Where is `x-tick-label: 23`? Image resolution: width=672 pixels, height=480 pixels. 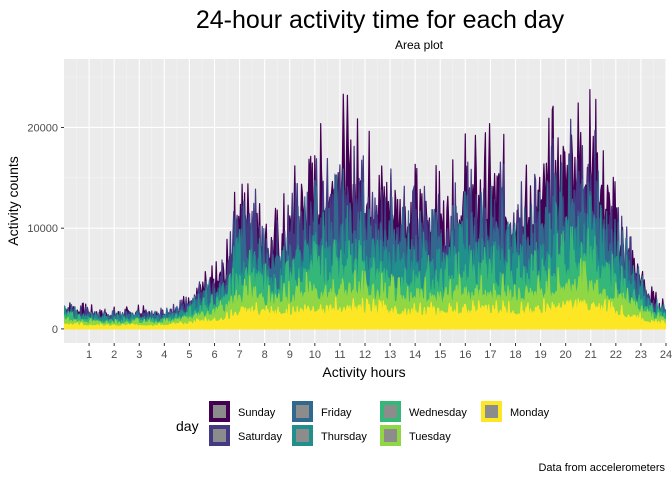 x-tick-label: 23 is located at coordinates (641, 355).